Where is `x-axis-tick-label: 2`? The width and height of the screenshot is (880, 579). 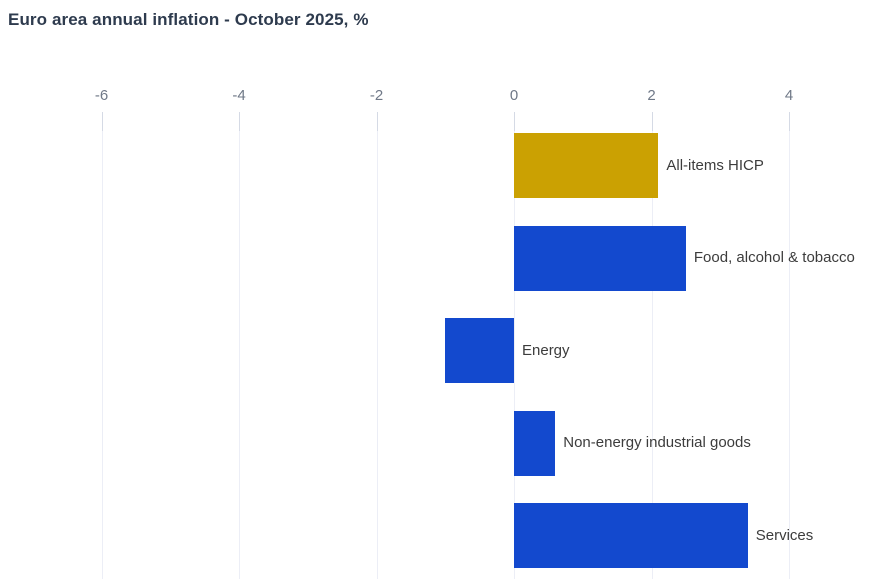 x-axis-tick-label: 2 is located at coordinates (651, 95).